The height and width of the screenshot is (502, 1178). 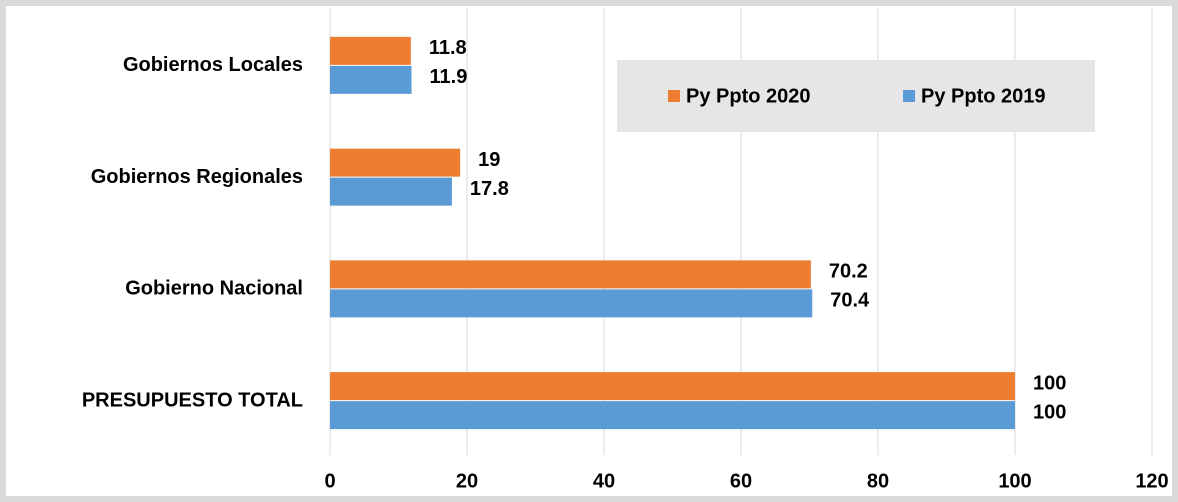 I want to click on y-tick-label: Gobiernos Regionales, so click(x=197, y=177).